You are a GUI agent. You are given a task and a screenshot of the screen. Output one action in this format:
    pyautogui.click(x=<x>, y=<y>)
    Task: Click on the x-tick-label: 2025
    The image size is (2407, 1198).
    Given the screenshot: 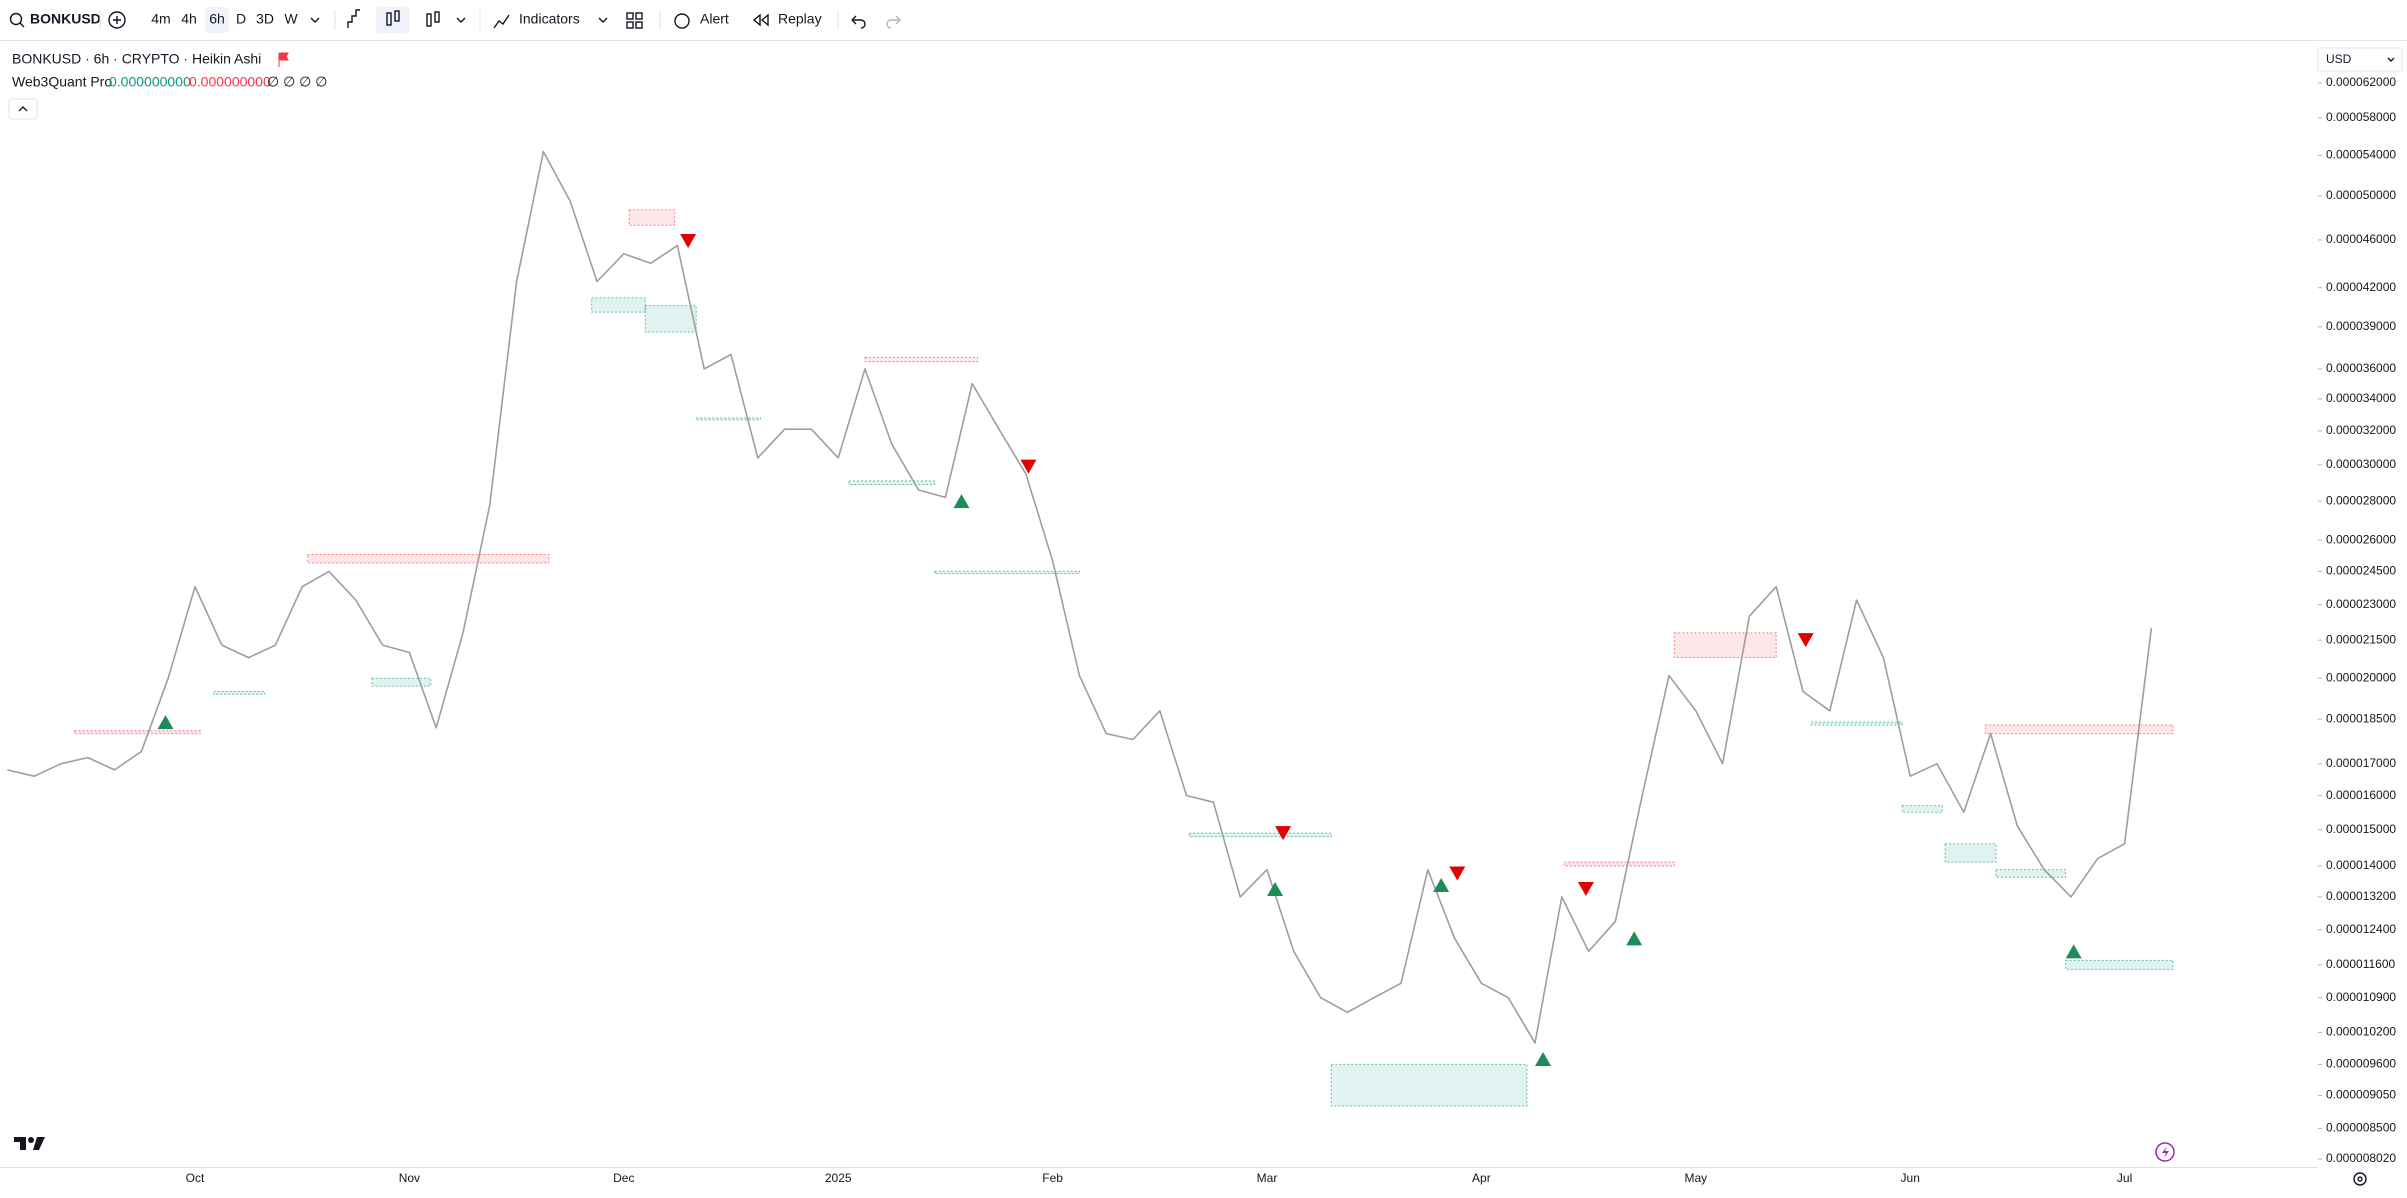 What is the action you would take?
    pyautogui.click(x=838, y=1178)
    